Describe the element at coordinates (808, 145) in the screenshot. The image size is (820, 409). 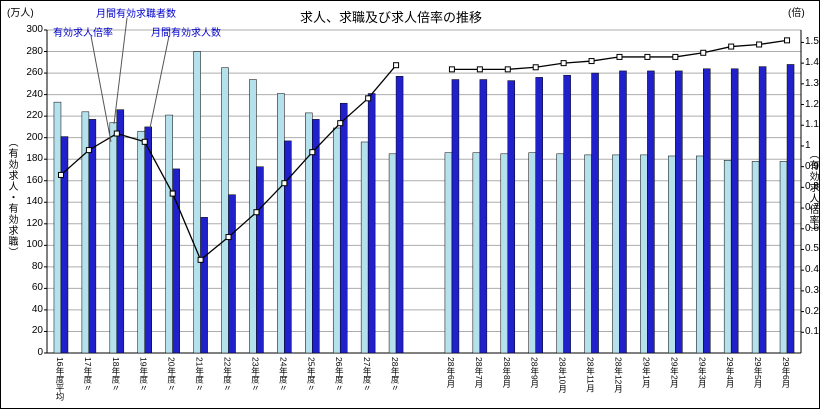
I see `right-axis-tick-label: 1` at that location.